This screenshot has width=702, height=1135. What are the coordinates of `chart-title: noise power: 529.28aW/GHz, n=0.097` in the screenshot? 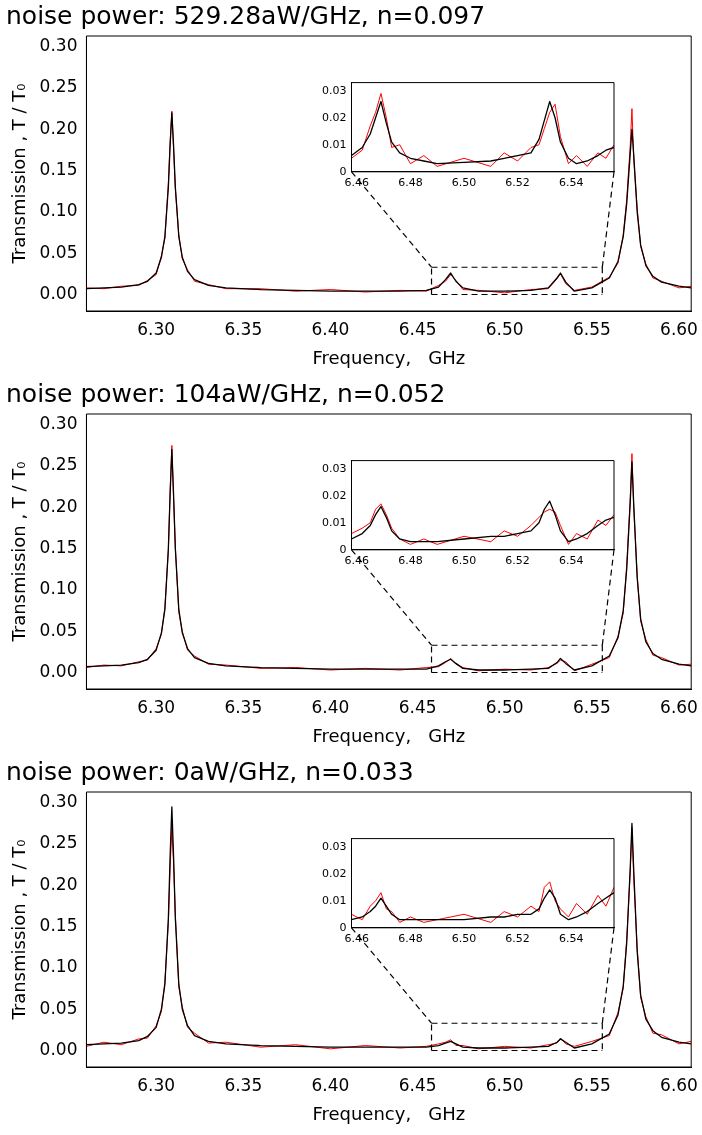 It's located at (246, 15).